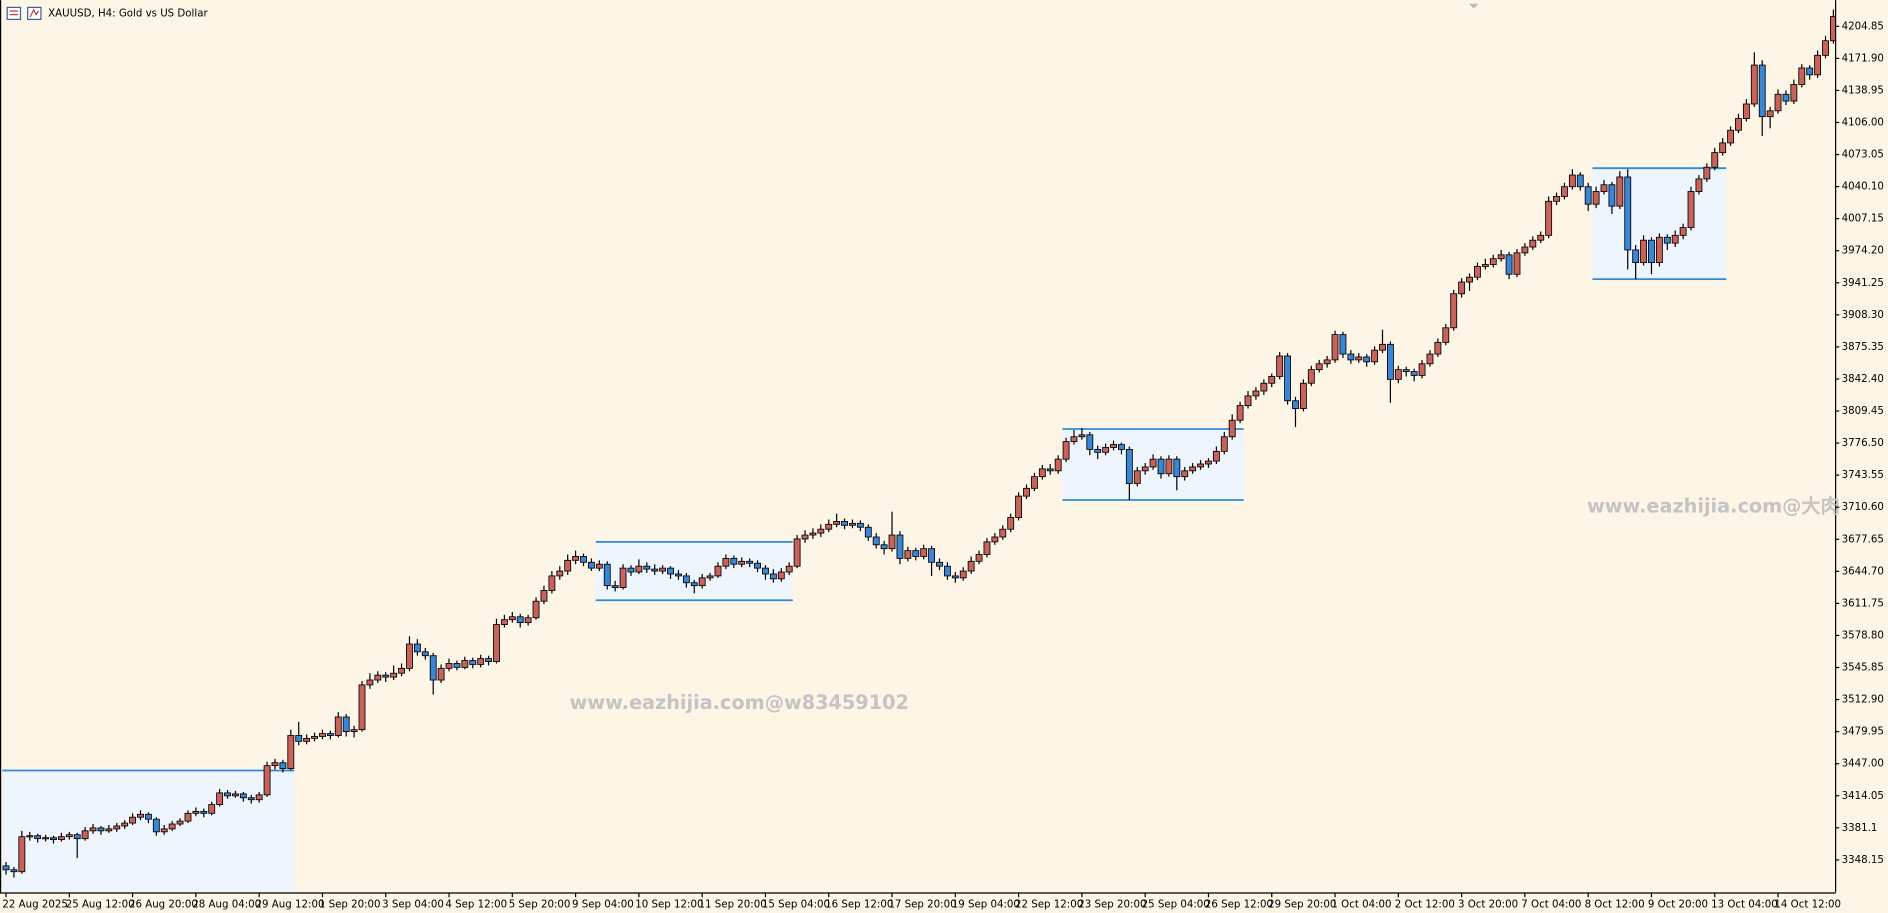 This screenshot has width=1888, height=913. I want to click on y-tick-label: 3842.40, so click(1863, 379).